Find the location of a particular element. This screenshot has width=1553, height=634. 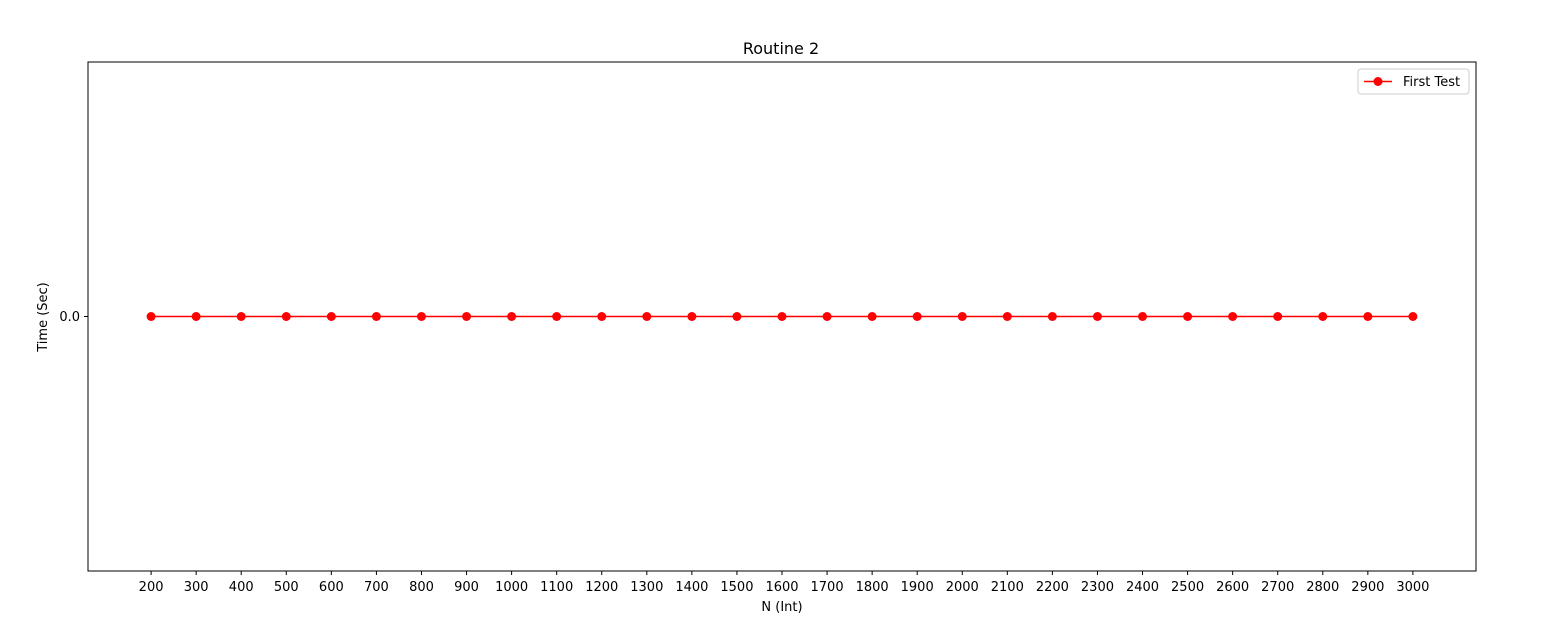

legend: First Test is located at coordinates (1413, 81).